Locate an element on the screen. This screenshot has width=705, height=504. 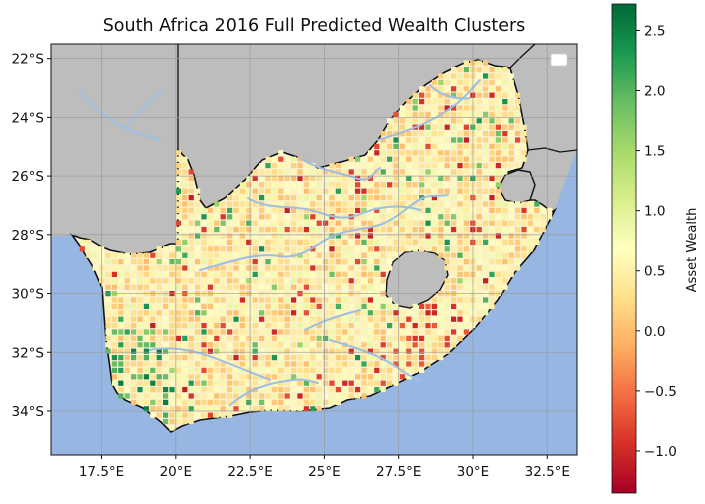
river is located at coordinates (429, 110).